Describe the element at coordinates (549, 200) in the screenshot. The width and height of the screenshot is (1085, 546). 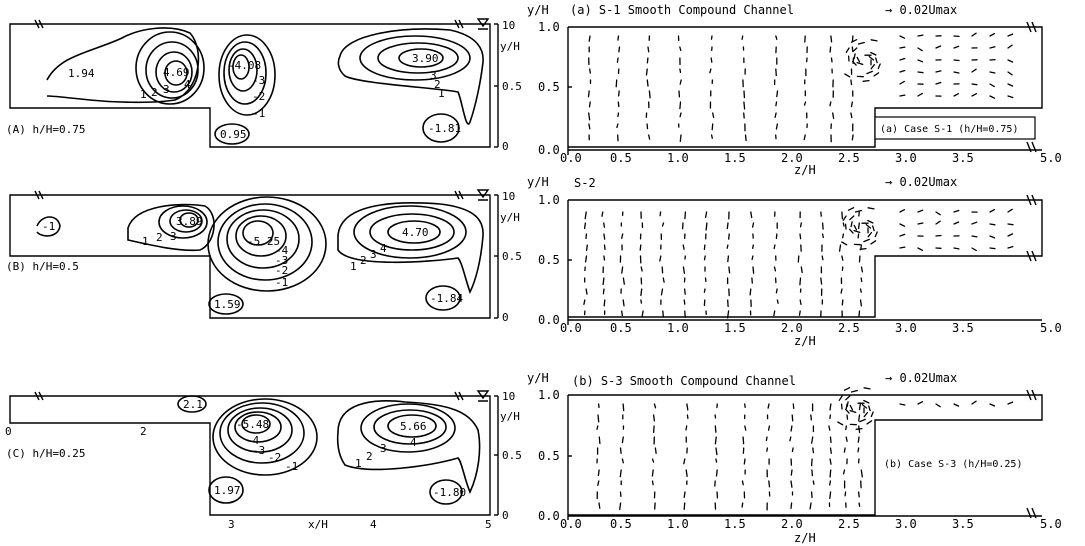
I see `y-tick-label: 1.0` at that location.